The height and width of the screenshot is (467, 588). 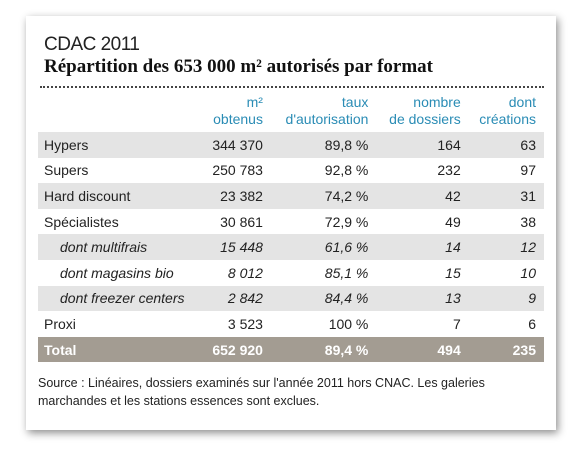 What do you see at coordinates (323, 196) in the screenshot?
I see `cell-value: 74,2 %` at bounding box center [323, 196].